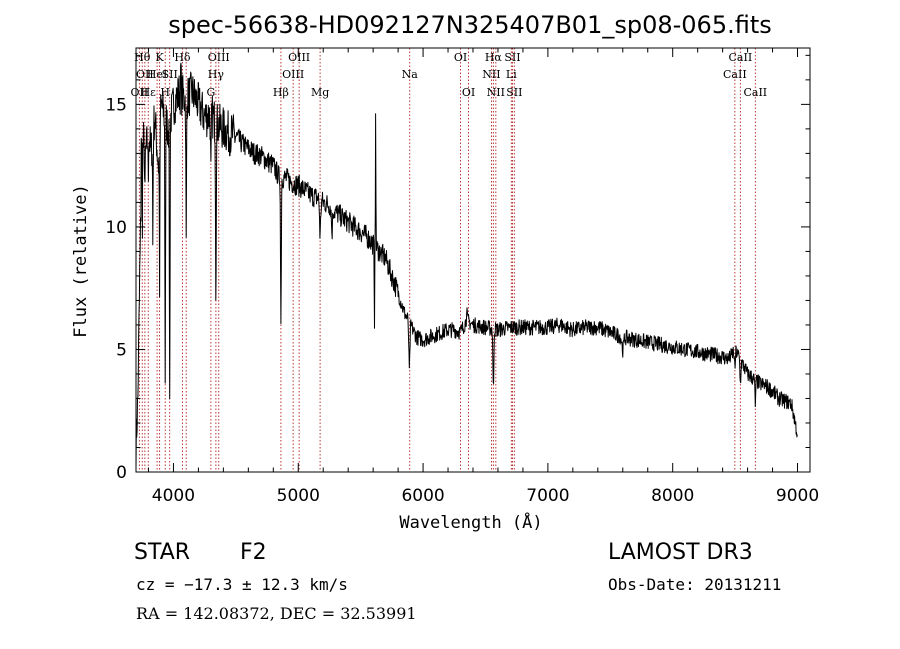 This screenshot has width=900, height=649. What do you see at coordinates (116, 105) in the screenshot?
I see `y-tick-label: 15` at bounding box center [116, 105].